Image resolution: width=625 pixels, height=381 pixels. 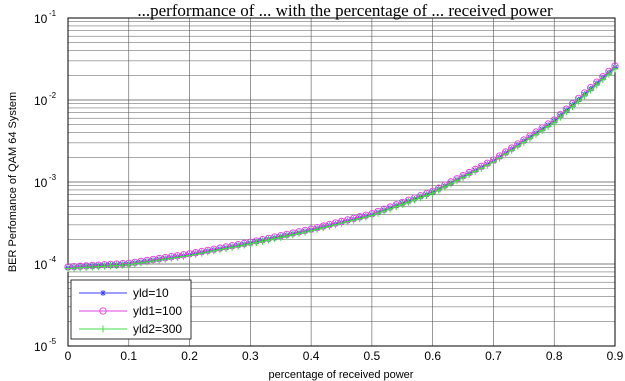 What do you see at coordinates (554, 356) in the screenshot?
I see `x-tick-label: 0.8` at bounding box center [554, 356].